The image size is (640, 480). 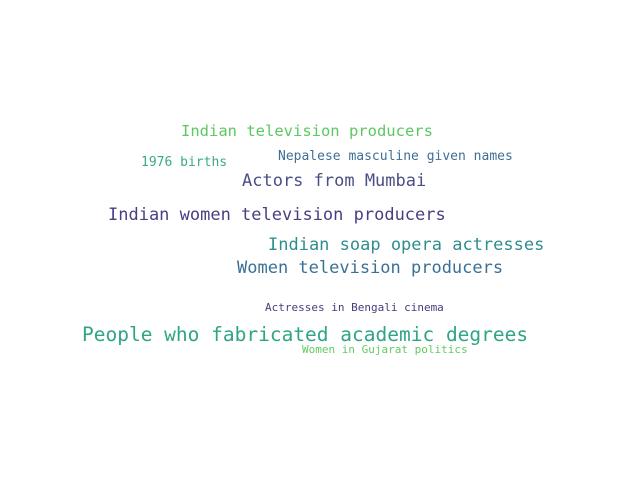 I want to click on word-actors-from-mumbai: Actors from Mumbai, so click(x=334, y=181).